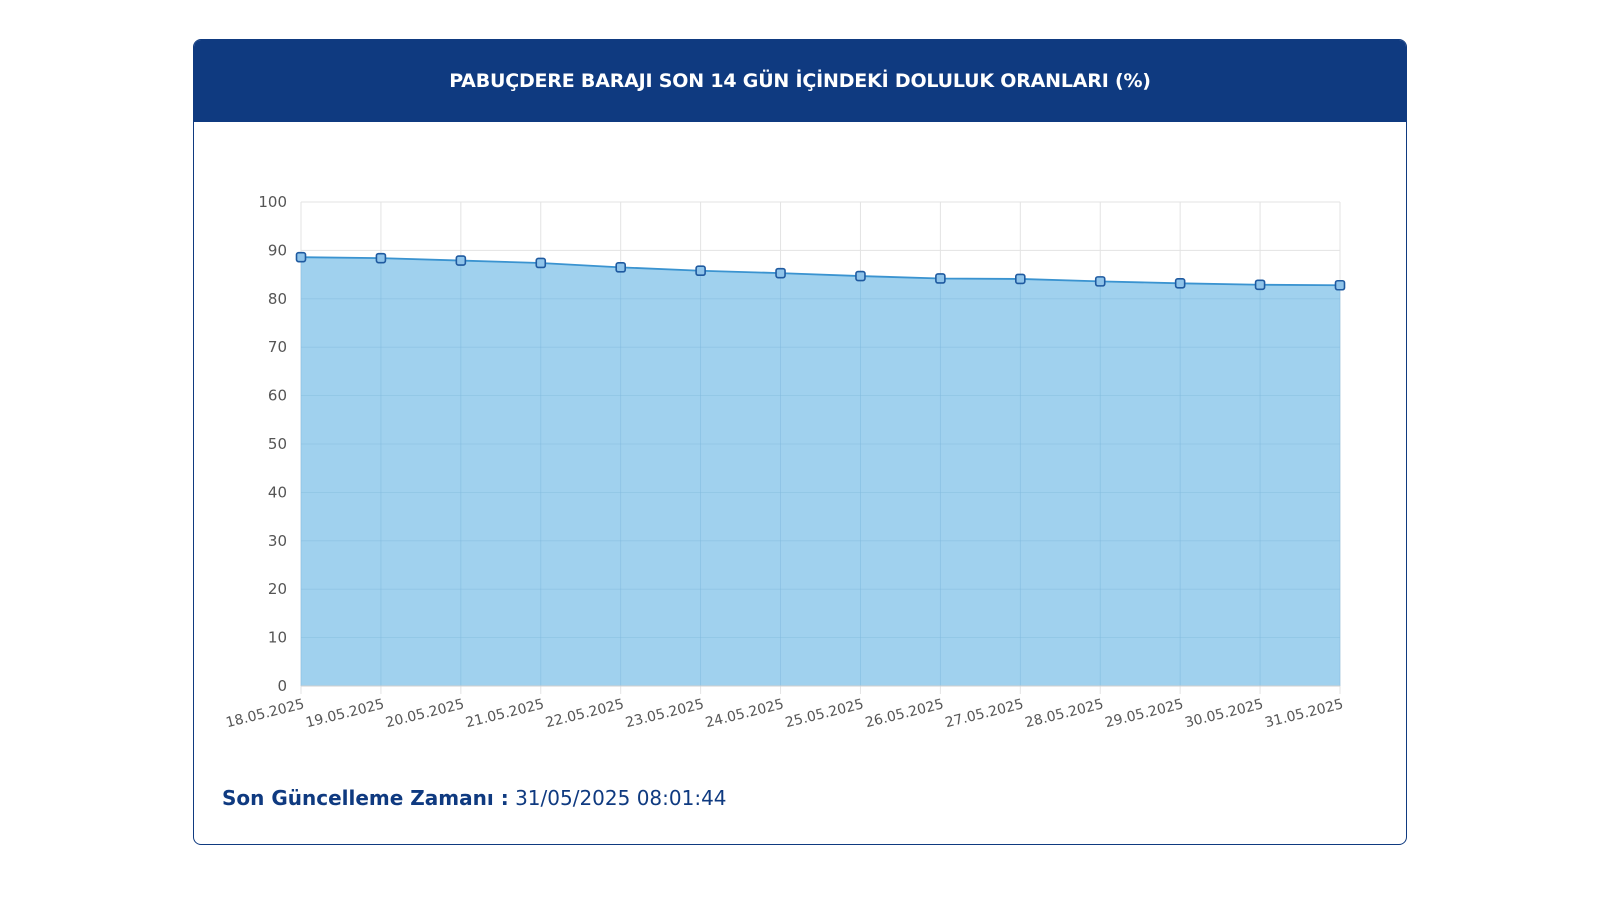  Describe the element at coordinates (985, 713) in the screenshot. I see `x-tick-label: 27.05.2025` at that location.